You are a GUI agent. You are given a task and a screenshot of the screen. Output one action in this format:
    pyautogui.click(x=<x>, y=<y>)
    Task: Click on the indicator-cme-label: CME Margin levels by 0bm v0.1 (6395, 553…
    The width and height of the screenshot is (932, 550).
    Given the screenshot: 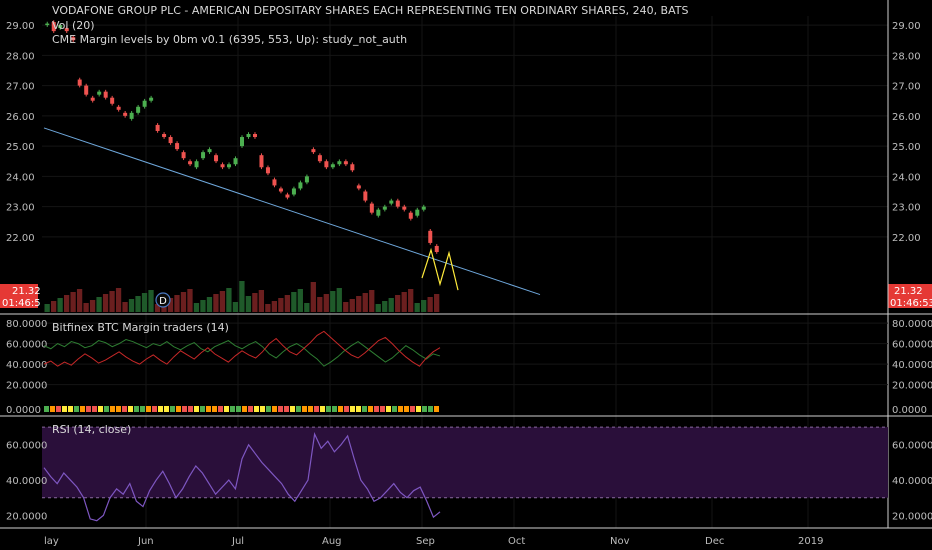 What is the action you would take?
    pyautogui.click(x=229, y=39)
    